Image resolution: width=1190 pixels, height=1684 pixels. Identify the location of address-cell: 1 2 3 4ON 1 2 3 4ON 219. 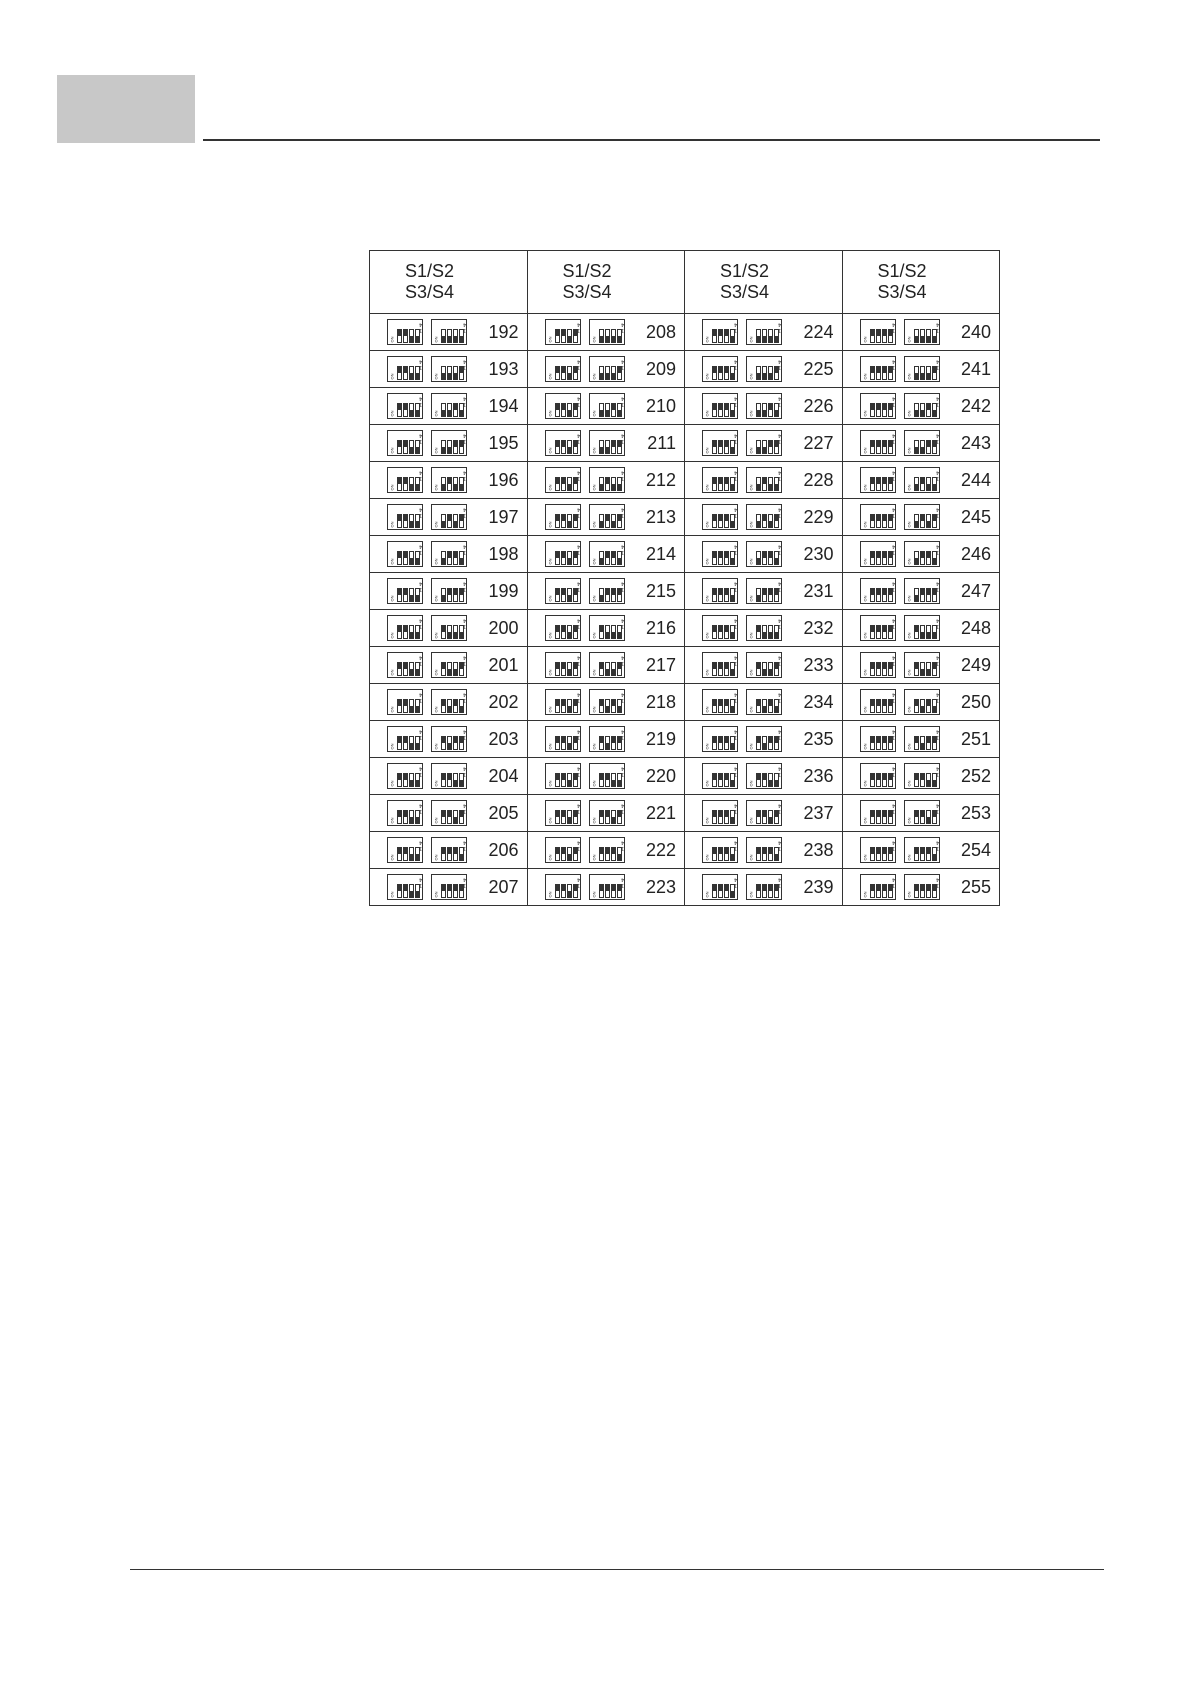
(605, 739).